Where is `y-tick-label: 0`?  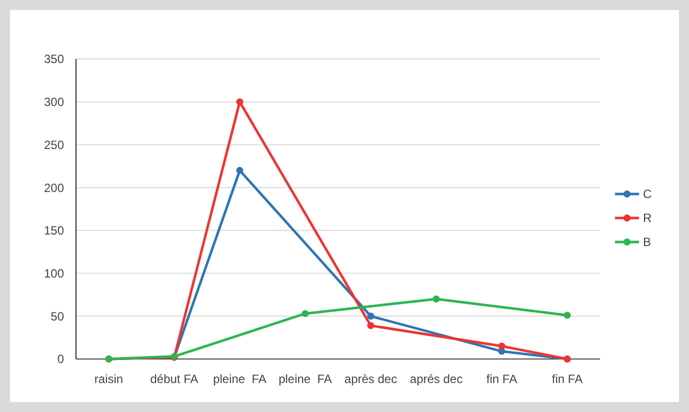
y-tick-label: 0 is located at coordinates (60, 359).